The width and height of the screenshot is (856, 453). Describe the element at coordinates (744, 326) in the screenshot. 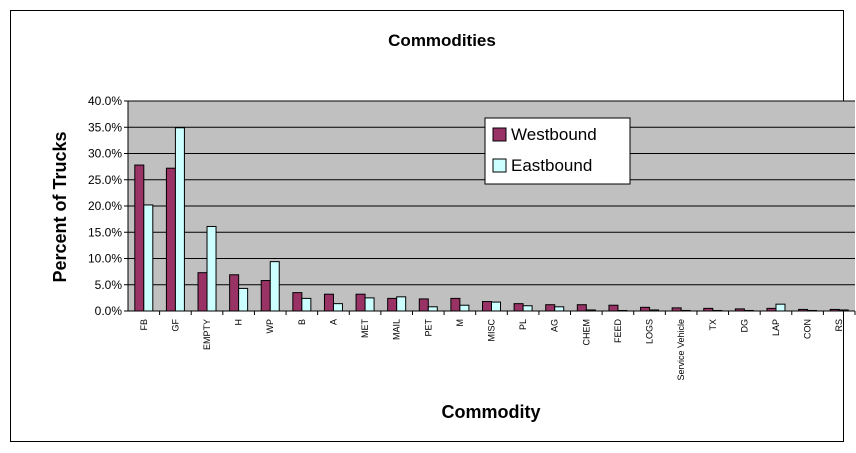

I see `x-tick-label: DG` at that location.